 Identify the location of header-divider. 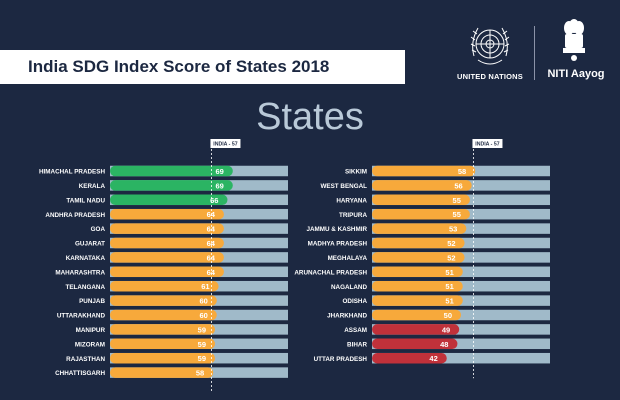
(534, 53).